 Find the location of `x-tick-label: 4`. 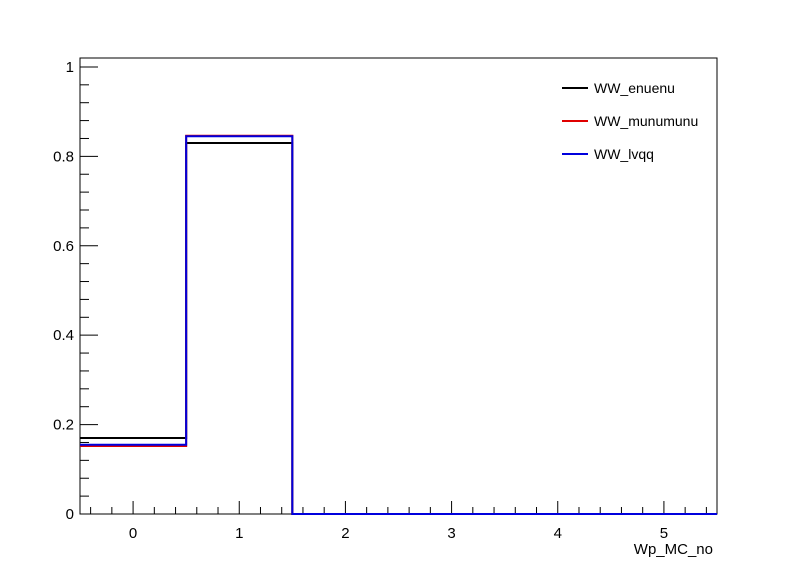

x-tick-label: 4 is located at coordinates (558, 533).